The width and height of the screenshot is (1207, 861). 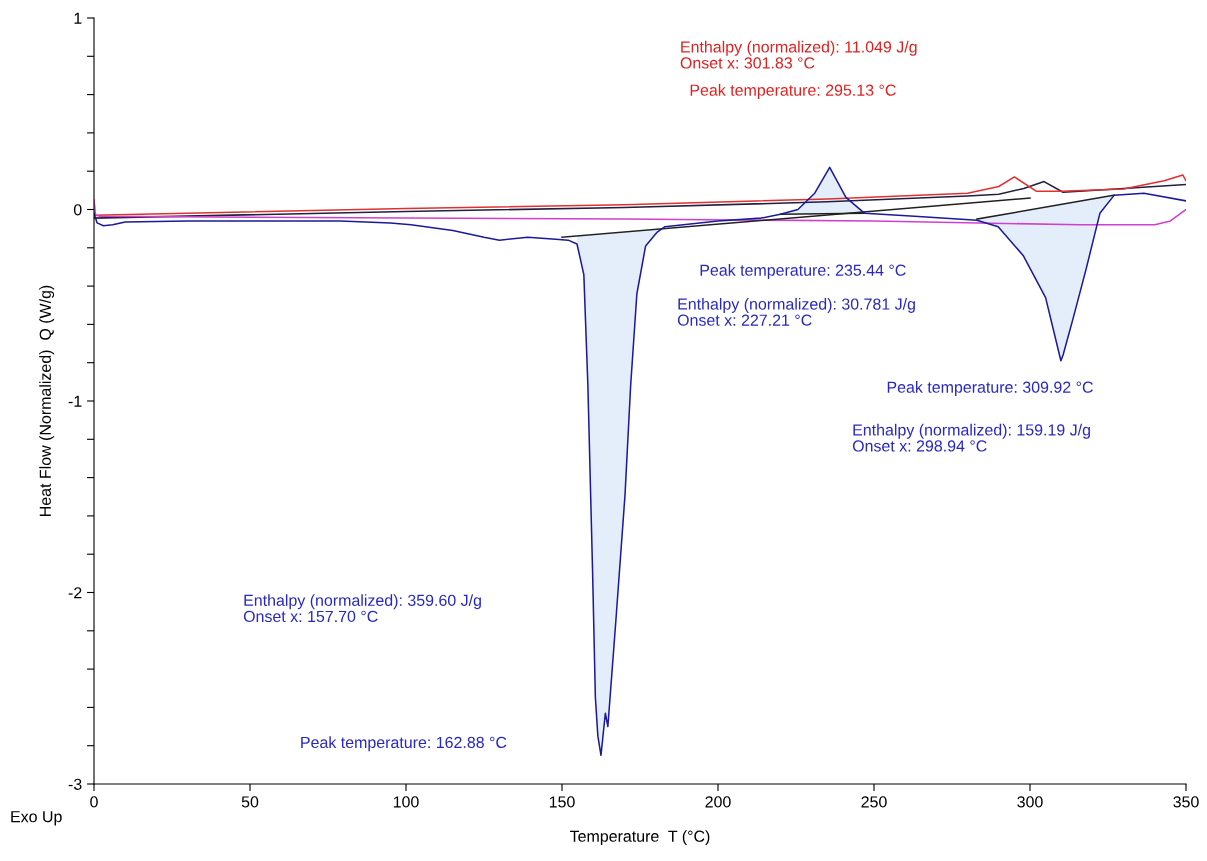 What do you see at coordinates (75, 593) in the screenshot?
I see `y-tick-label: -2` at bounding box center [75, 593].